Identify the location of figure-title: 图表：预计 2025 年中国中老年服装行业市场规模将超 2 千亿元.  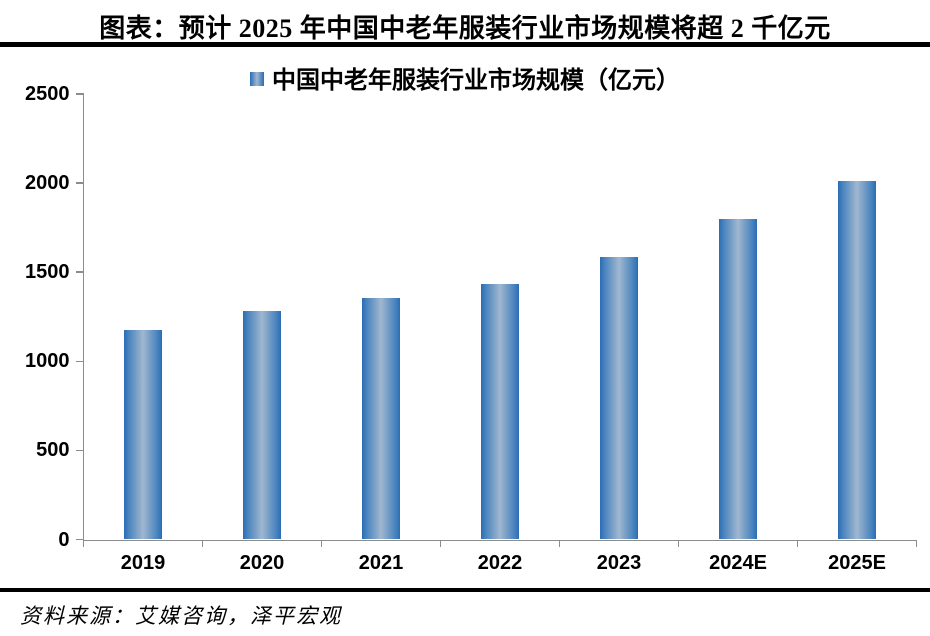
(465, 28).